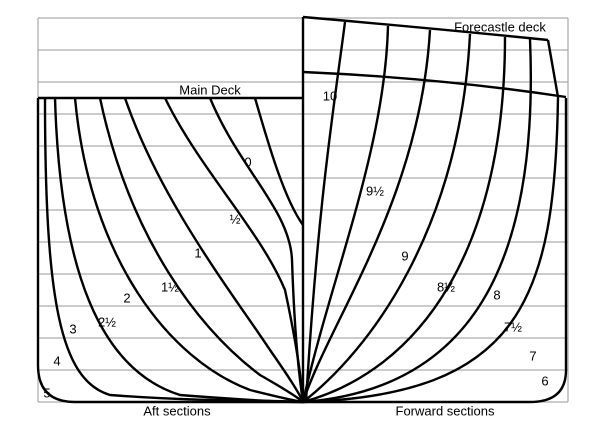 This screenshot has width=600, height=425. Describe the element at coordinates (46, 392) in the screenshot. I see `station-label: 5` at that location.